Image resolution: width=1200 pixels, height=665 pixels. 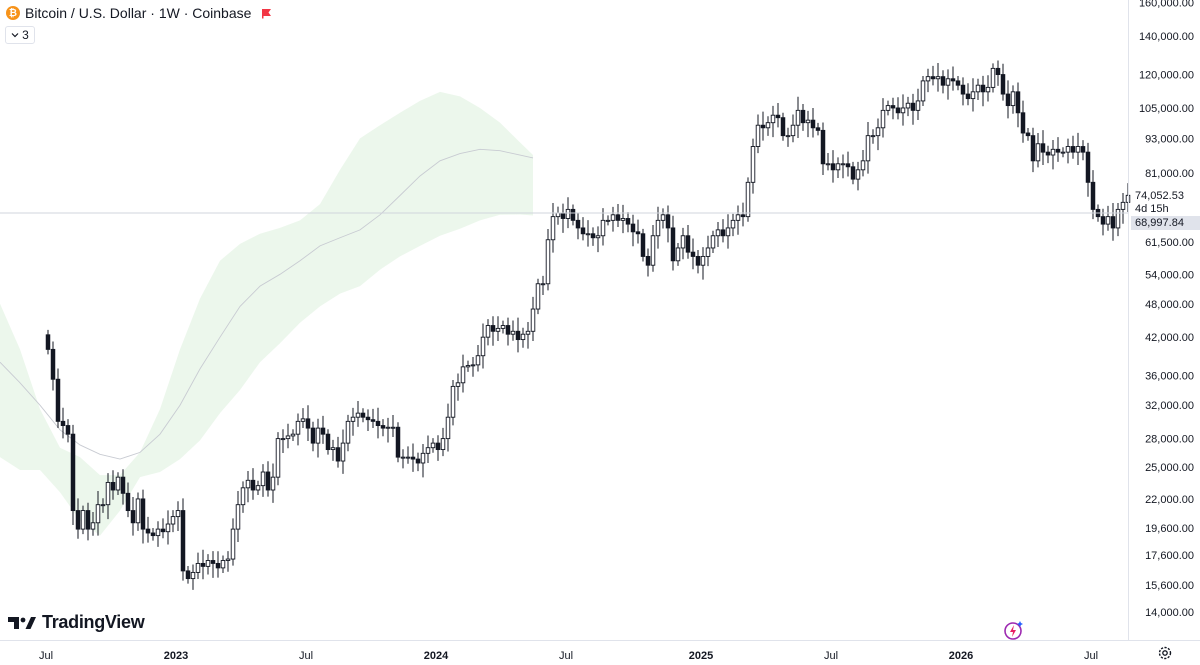 I want to click on time-tick-label: Jul, so click(x=1091, y=656).